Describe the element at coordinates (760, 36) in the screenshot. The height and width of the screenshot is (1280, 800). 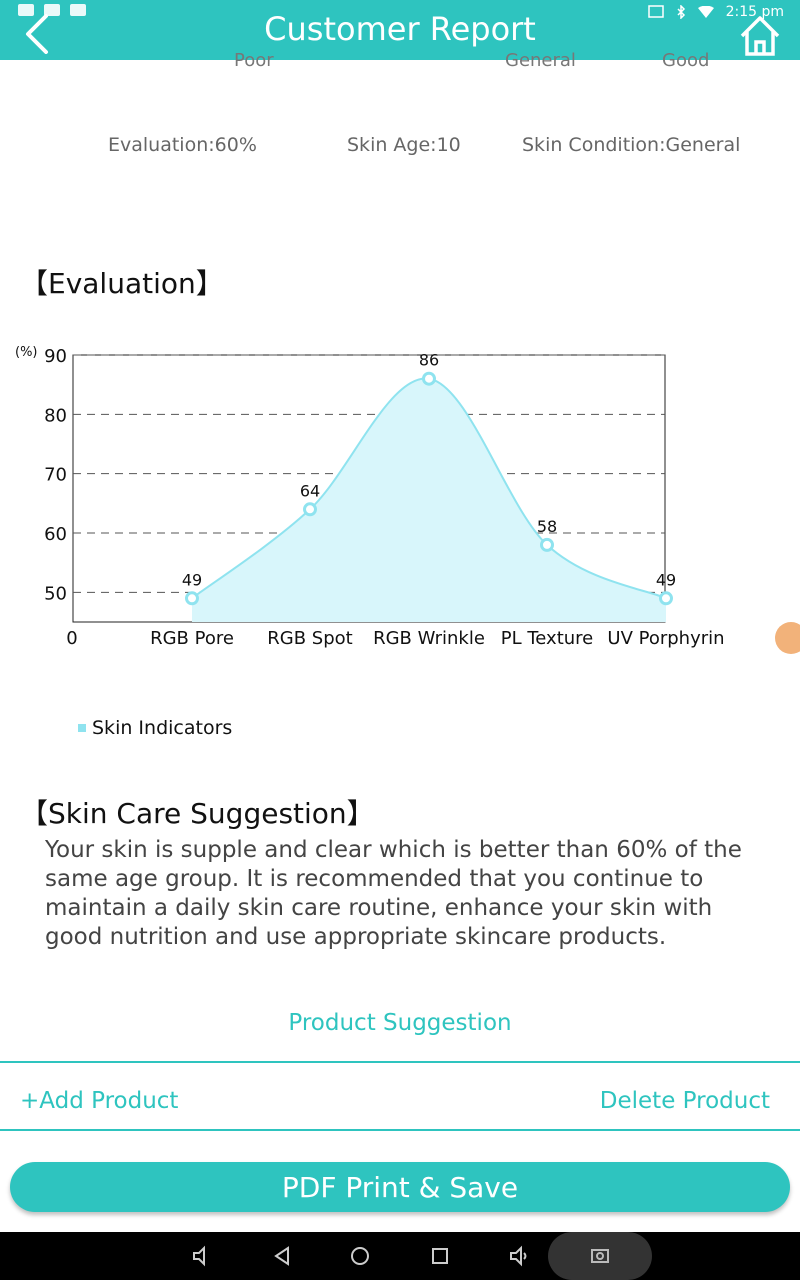
I see `home-button` at that location.